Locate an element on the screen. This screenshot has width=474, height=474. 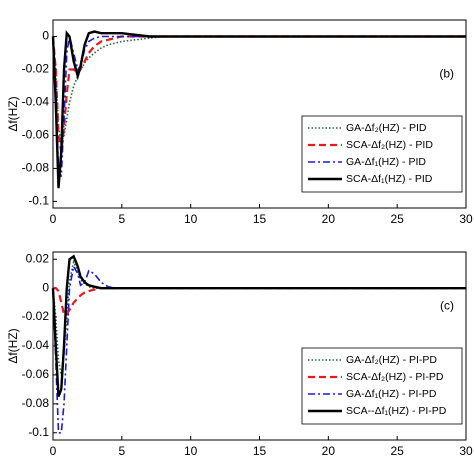
legend-label: SCA--Δf₁(HZ) - PI-PD is located at coordinates (396, 411).